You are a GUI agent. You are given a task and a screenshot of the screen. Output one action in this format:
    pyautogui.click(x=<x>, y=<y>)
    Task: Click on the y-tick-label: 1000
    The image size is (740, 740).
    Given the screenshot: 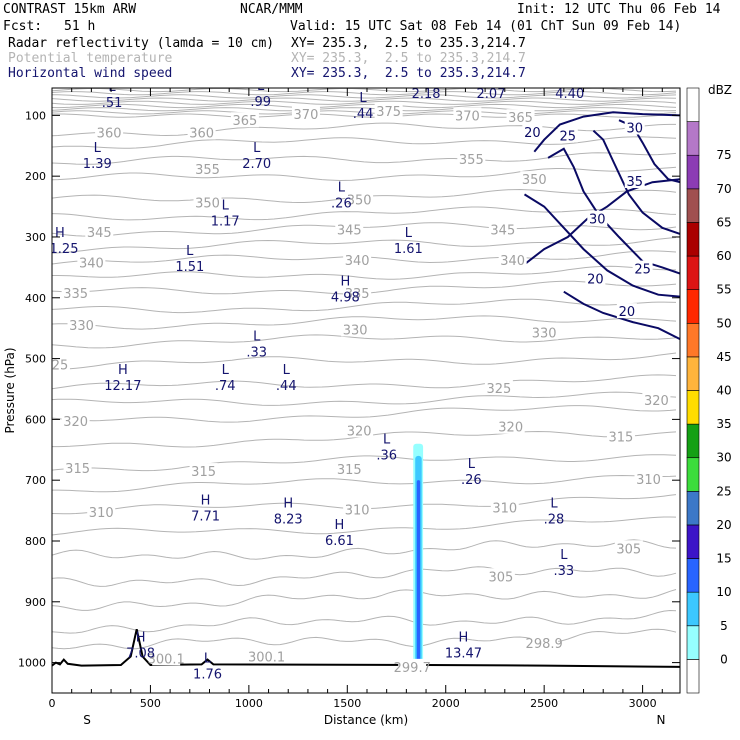 What is the action you would take?
    pyautogui.click(x=32, y=663)
    